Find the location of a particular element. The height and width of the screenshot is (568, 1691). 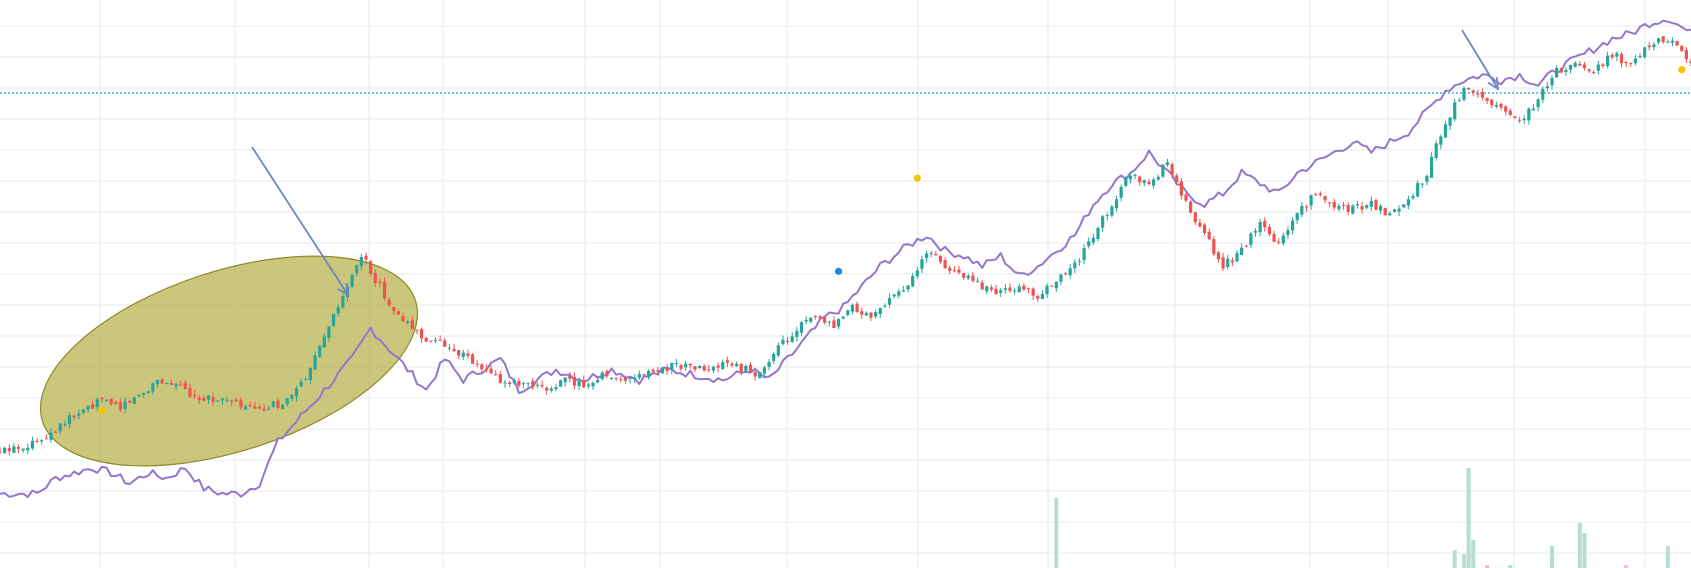

signal-dot-yellow is located at coordinates (1682, 70).